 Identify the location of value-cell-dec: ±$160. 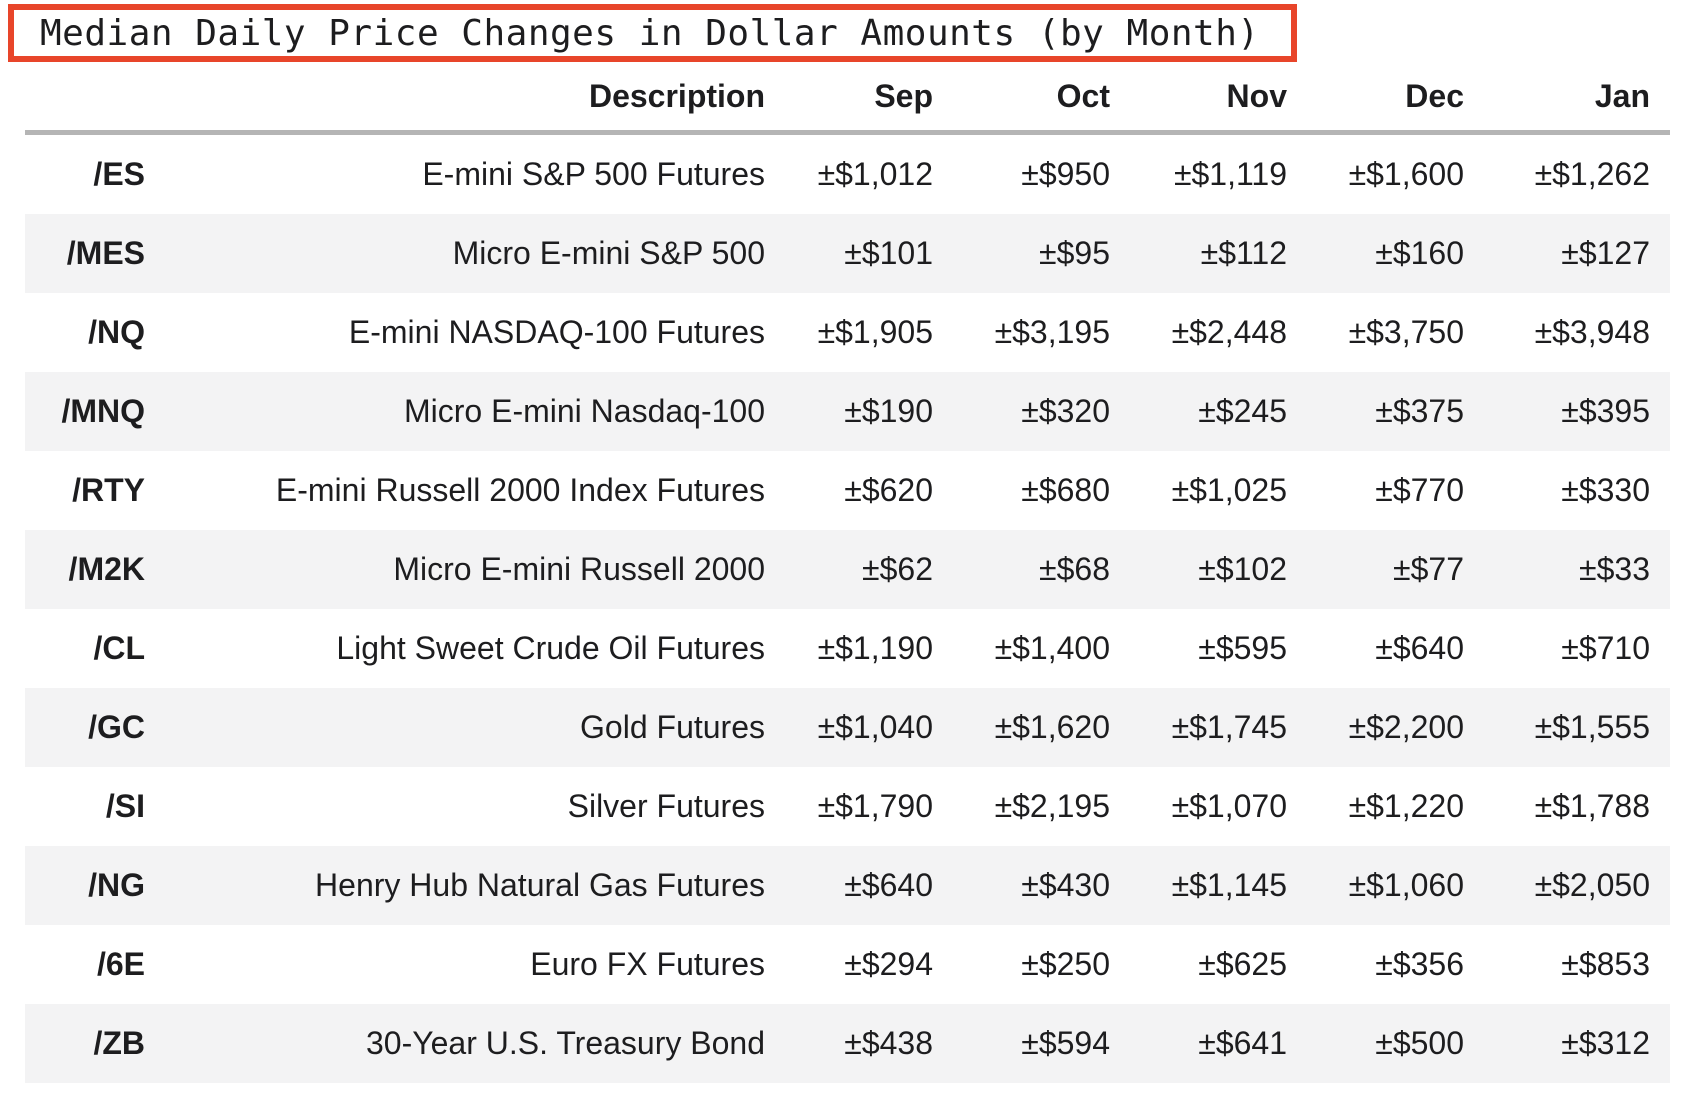
(1419, 253).